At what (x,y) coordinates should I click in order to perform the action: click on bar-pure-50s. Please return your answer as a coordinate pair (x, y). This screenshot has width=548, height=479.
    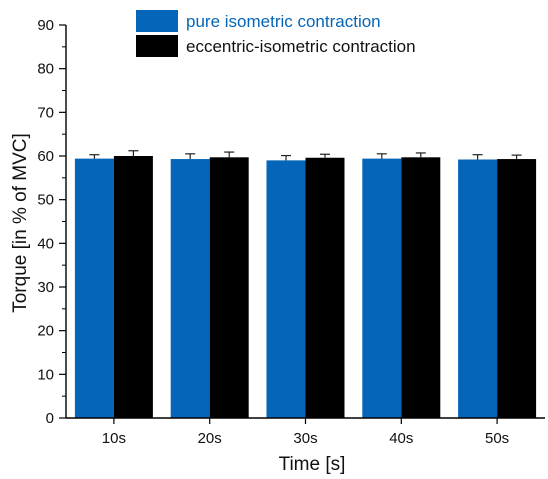
    Looking at the image, I should click on (478, 288).